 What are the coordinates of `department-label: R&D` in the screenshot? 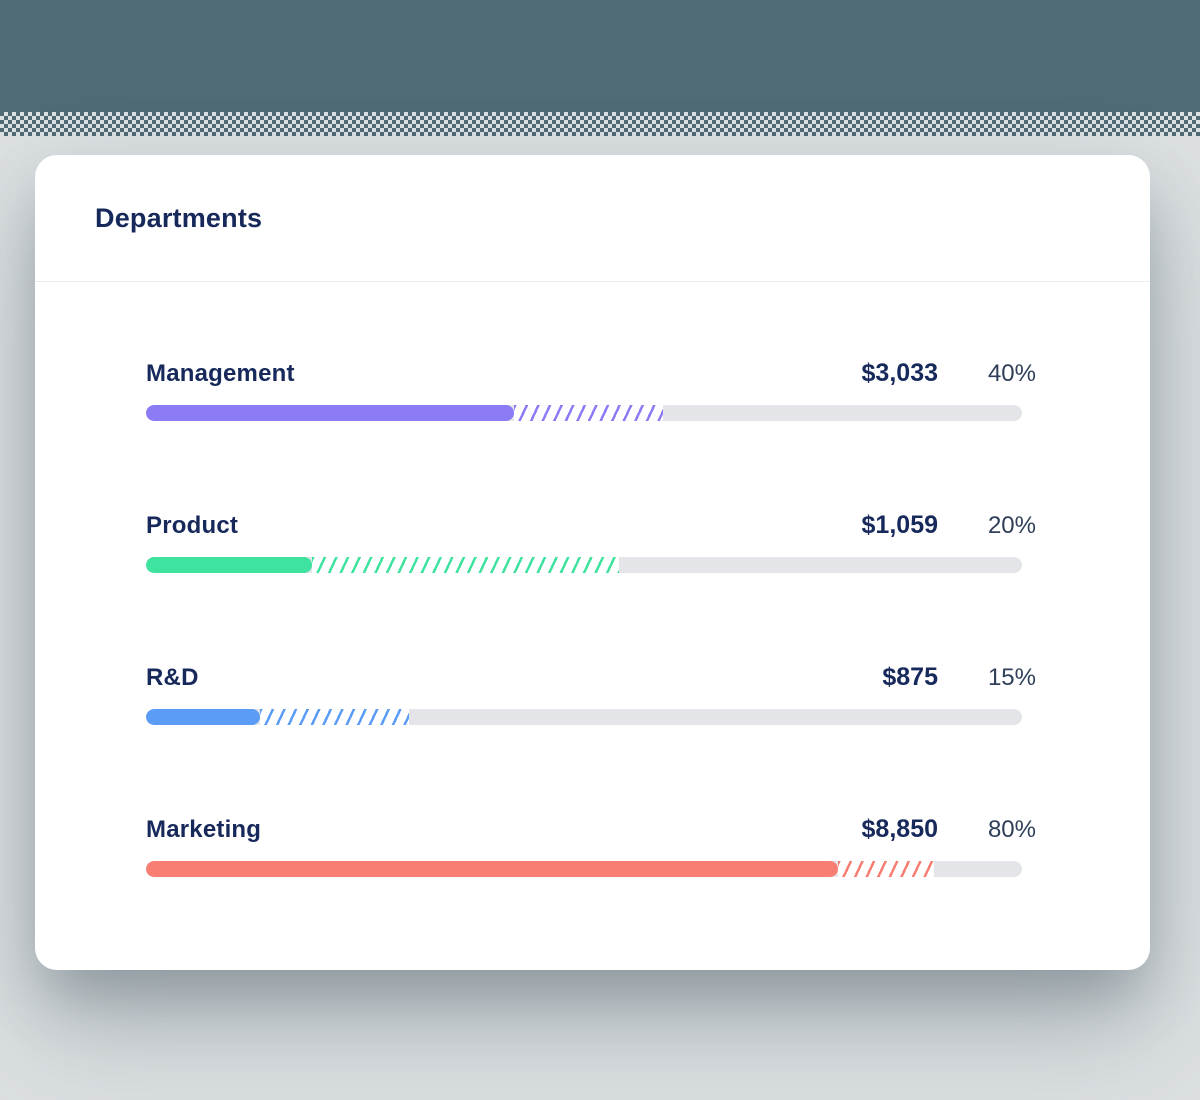 It's located at (172, 677).